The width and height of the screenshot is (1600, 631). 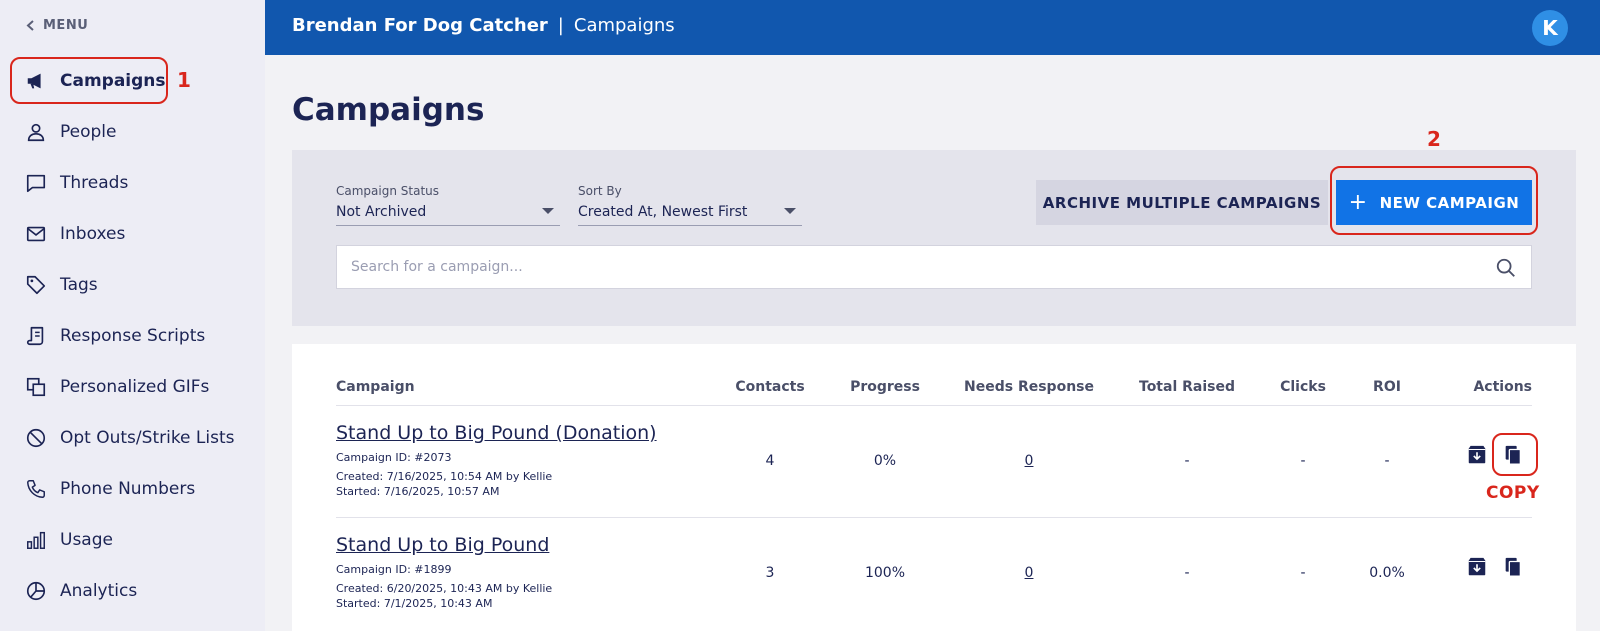 I want to click on column-header-needs-response: Needs Response, so click(x=1029, y=387).